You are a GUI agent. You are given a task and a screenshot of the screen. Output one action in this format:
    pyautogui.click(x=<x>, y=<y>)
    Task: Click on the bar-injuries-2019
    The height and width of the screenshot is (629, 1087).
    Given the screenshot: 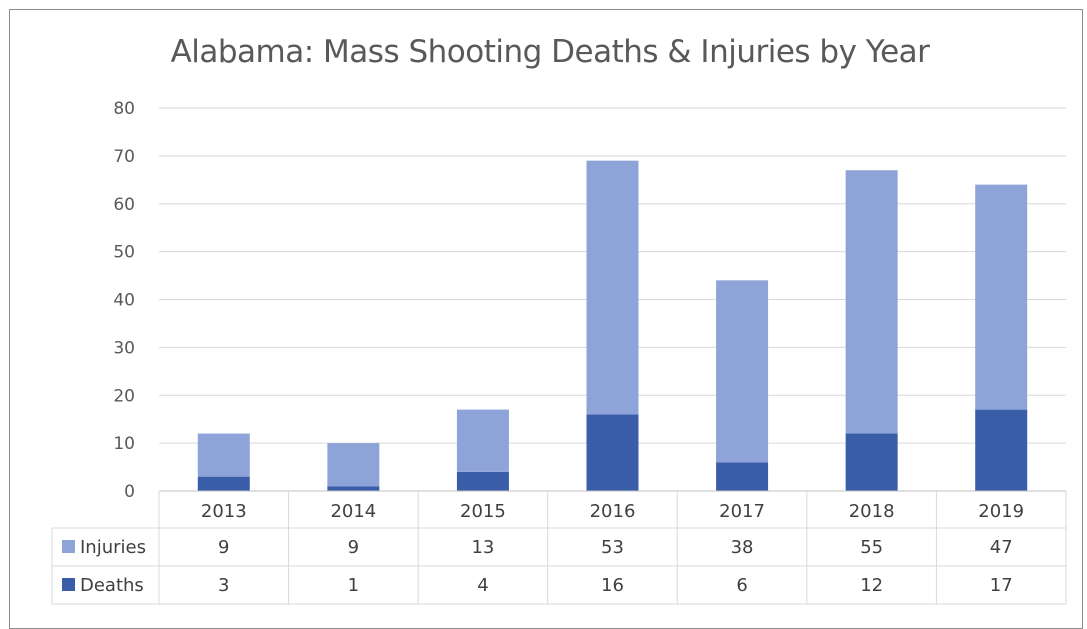 What is the action you would take?
    pyautogui.click(x=1001, y=297)
    